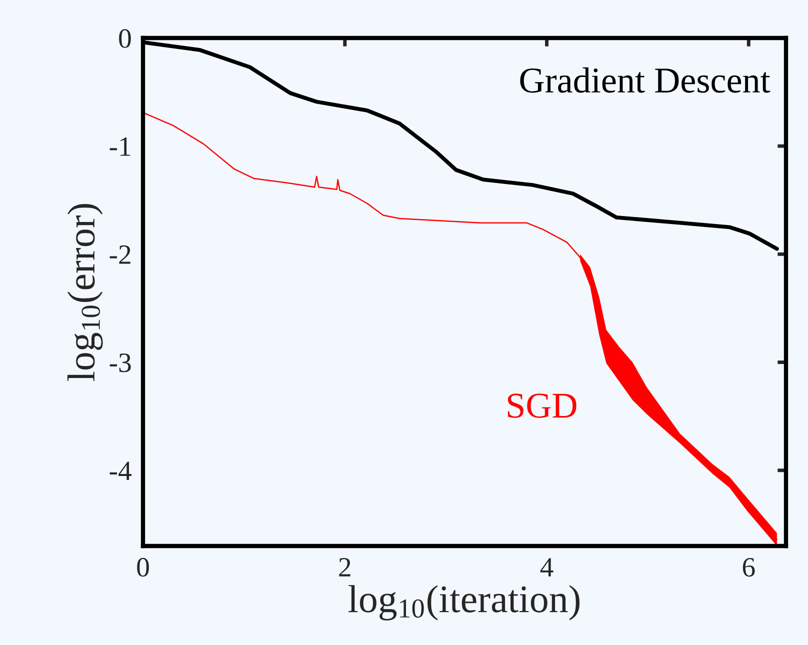  What do you see at coordinates (143, 567) in the screenshot?
I see `x-tick-label: 0` at bounding box center [143, 567].